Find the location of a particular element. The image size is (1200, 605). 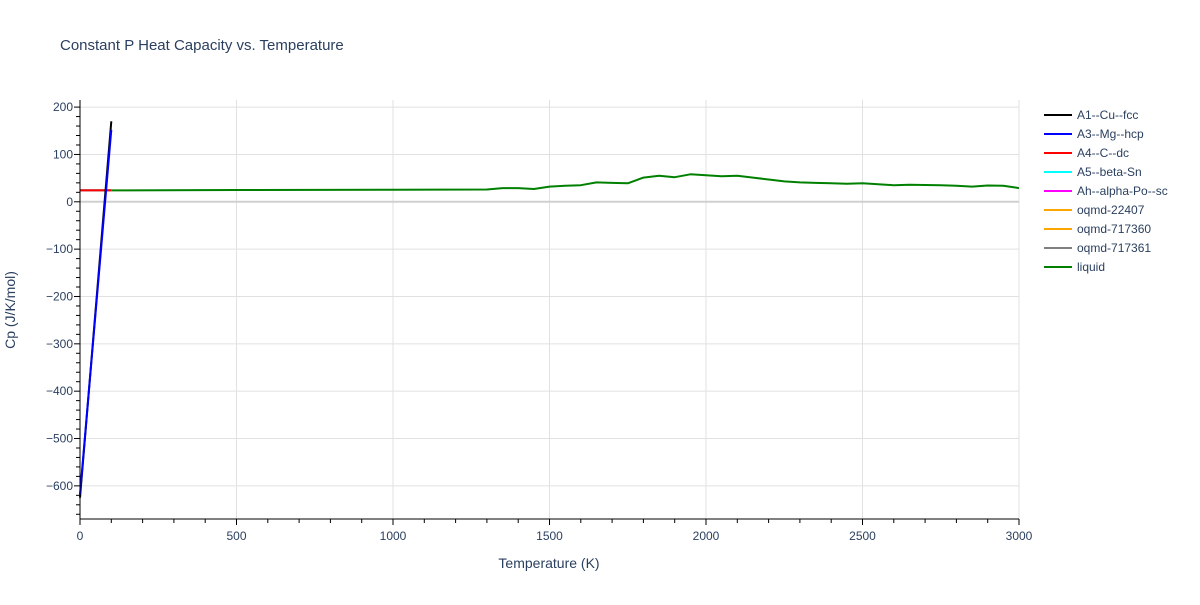

legend-label: A4--C--dc is located at coordinates (1103, 153).